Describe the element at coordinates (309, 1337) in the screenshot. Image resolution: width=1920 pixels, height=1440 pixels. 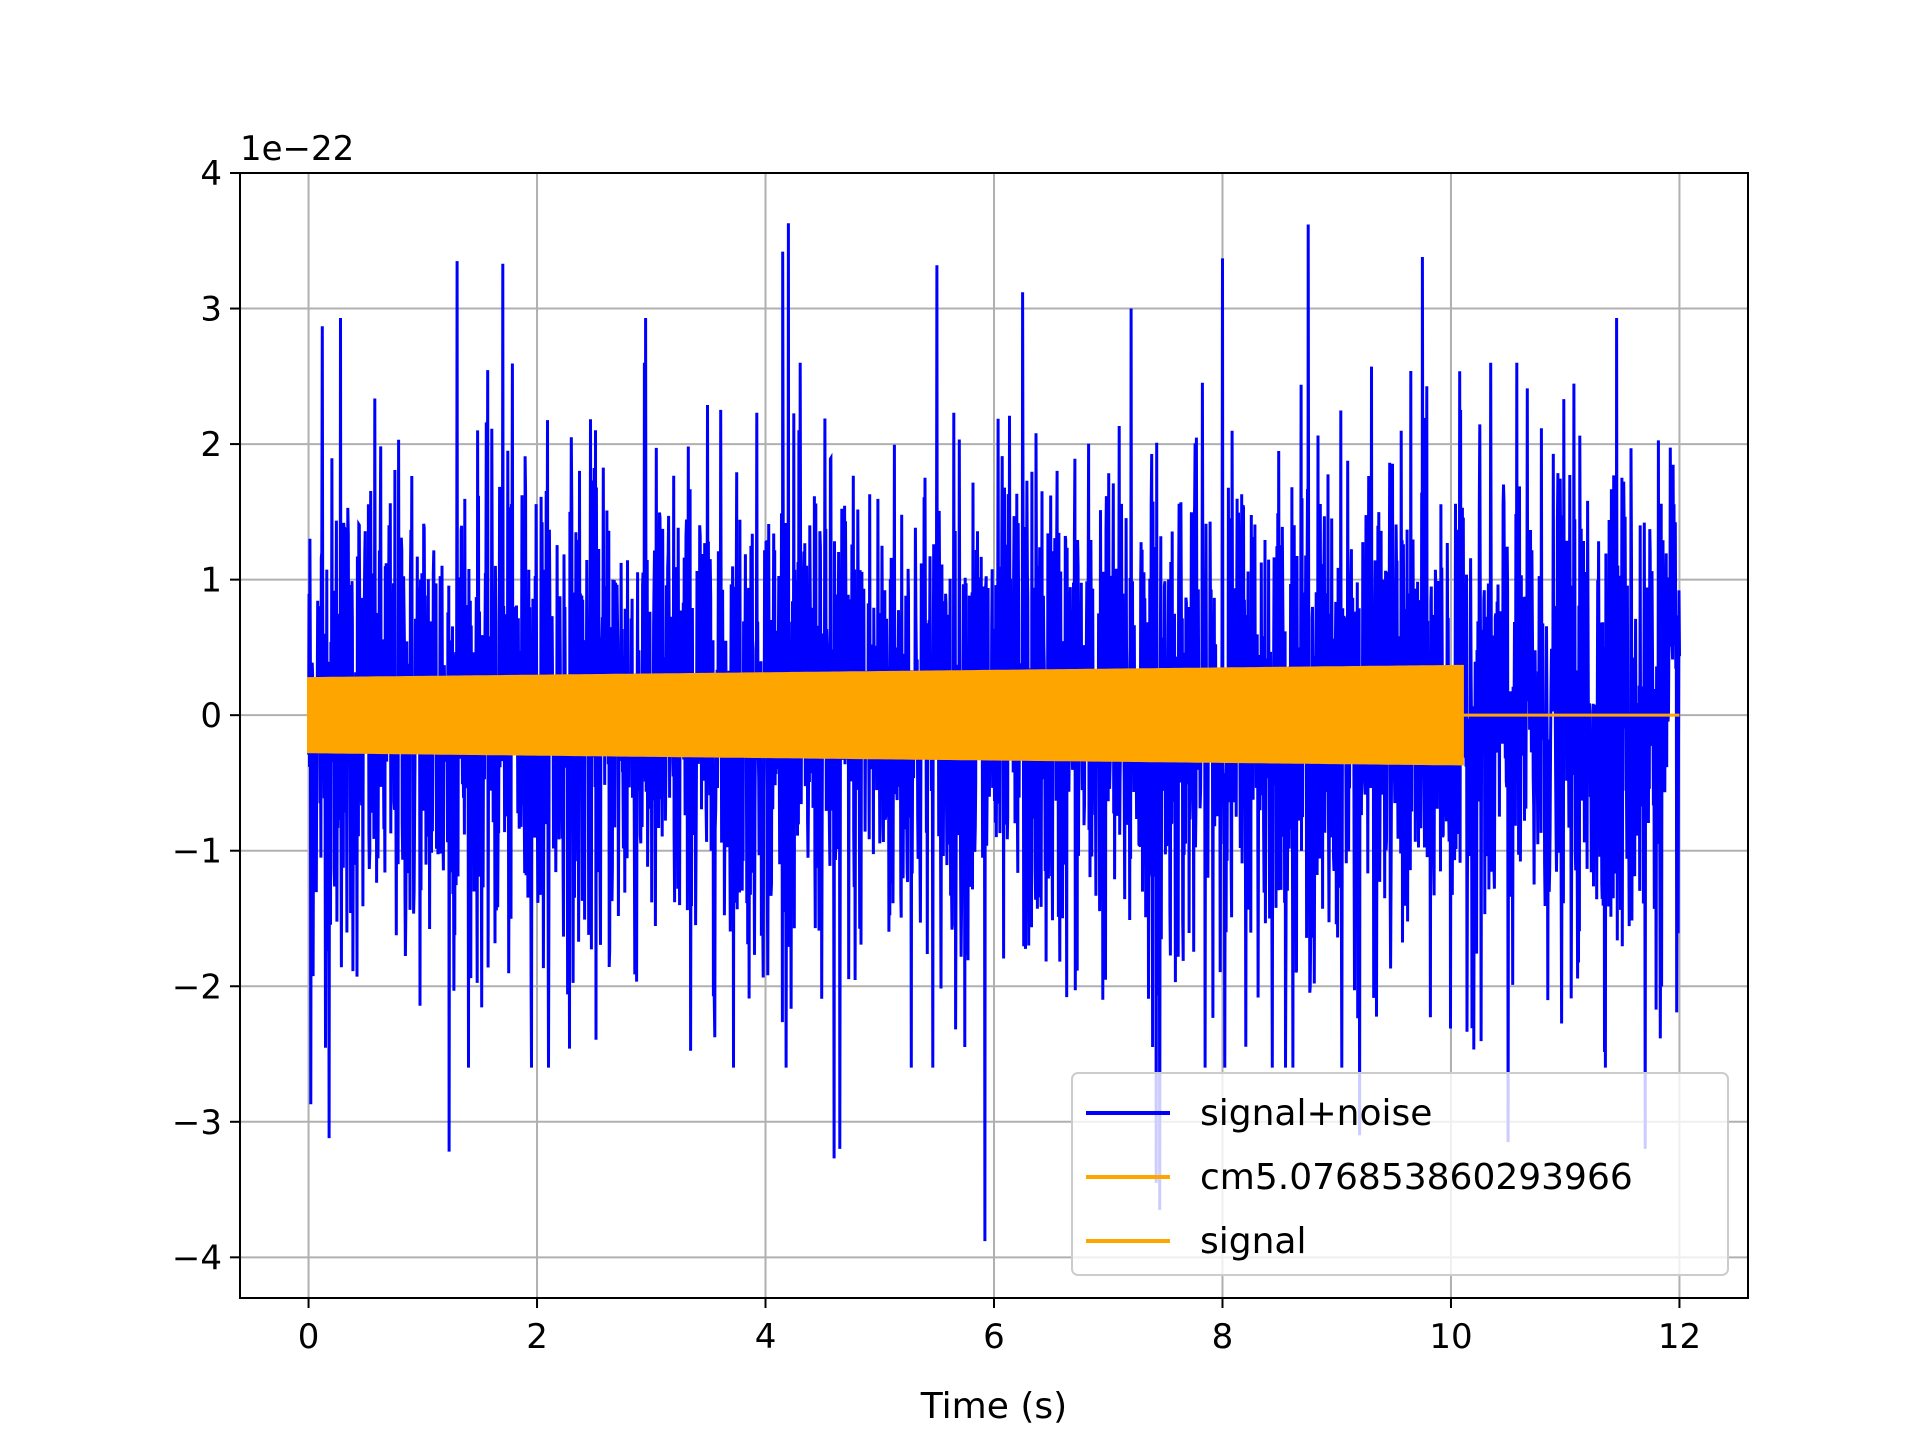
I see `x-tick-label: 0` at that location.